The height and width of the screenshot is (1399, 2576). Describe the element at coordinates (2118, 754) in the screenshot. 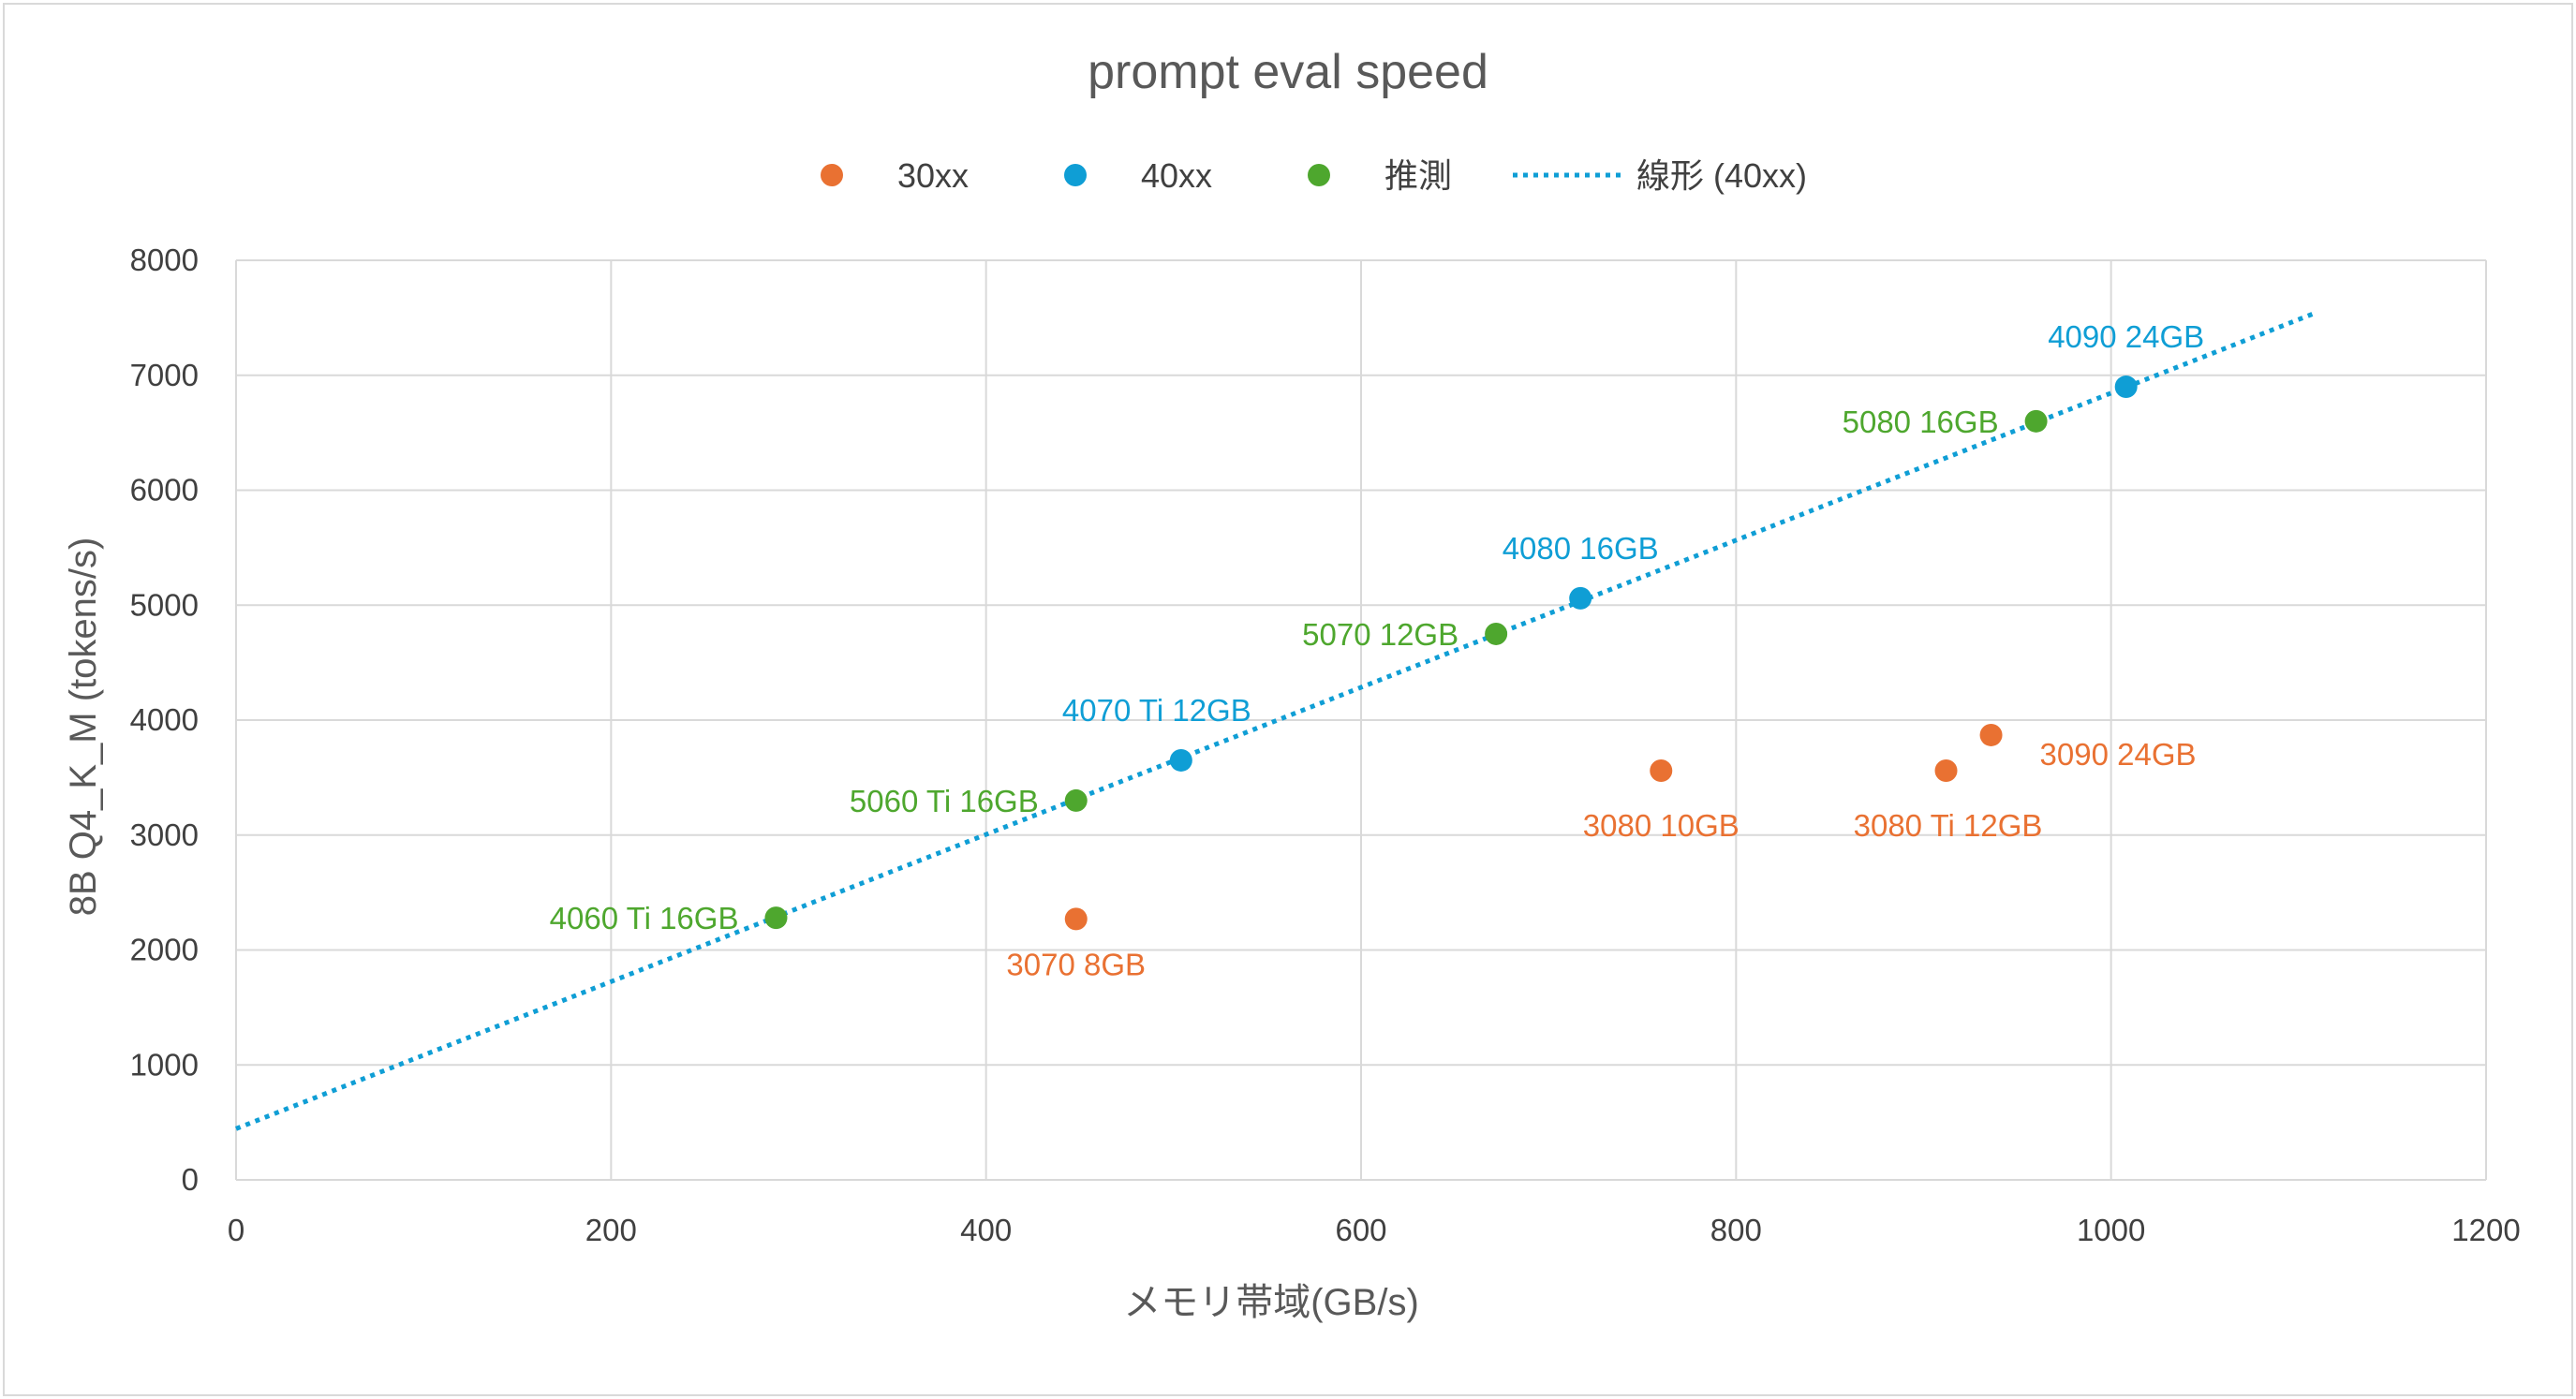

I see `data-label: 3090 24GB` at that location.